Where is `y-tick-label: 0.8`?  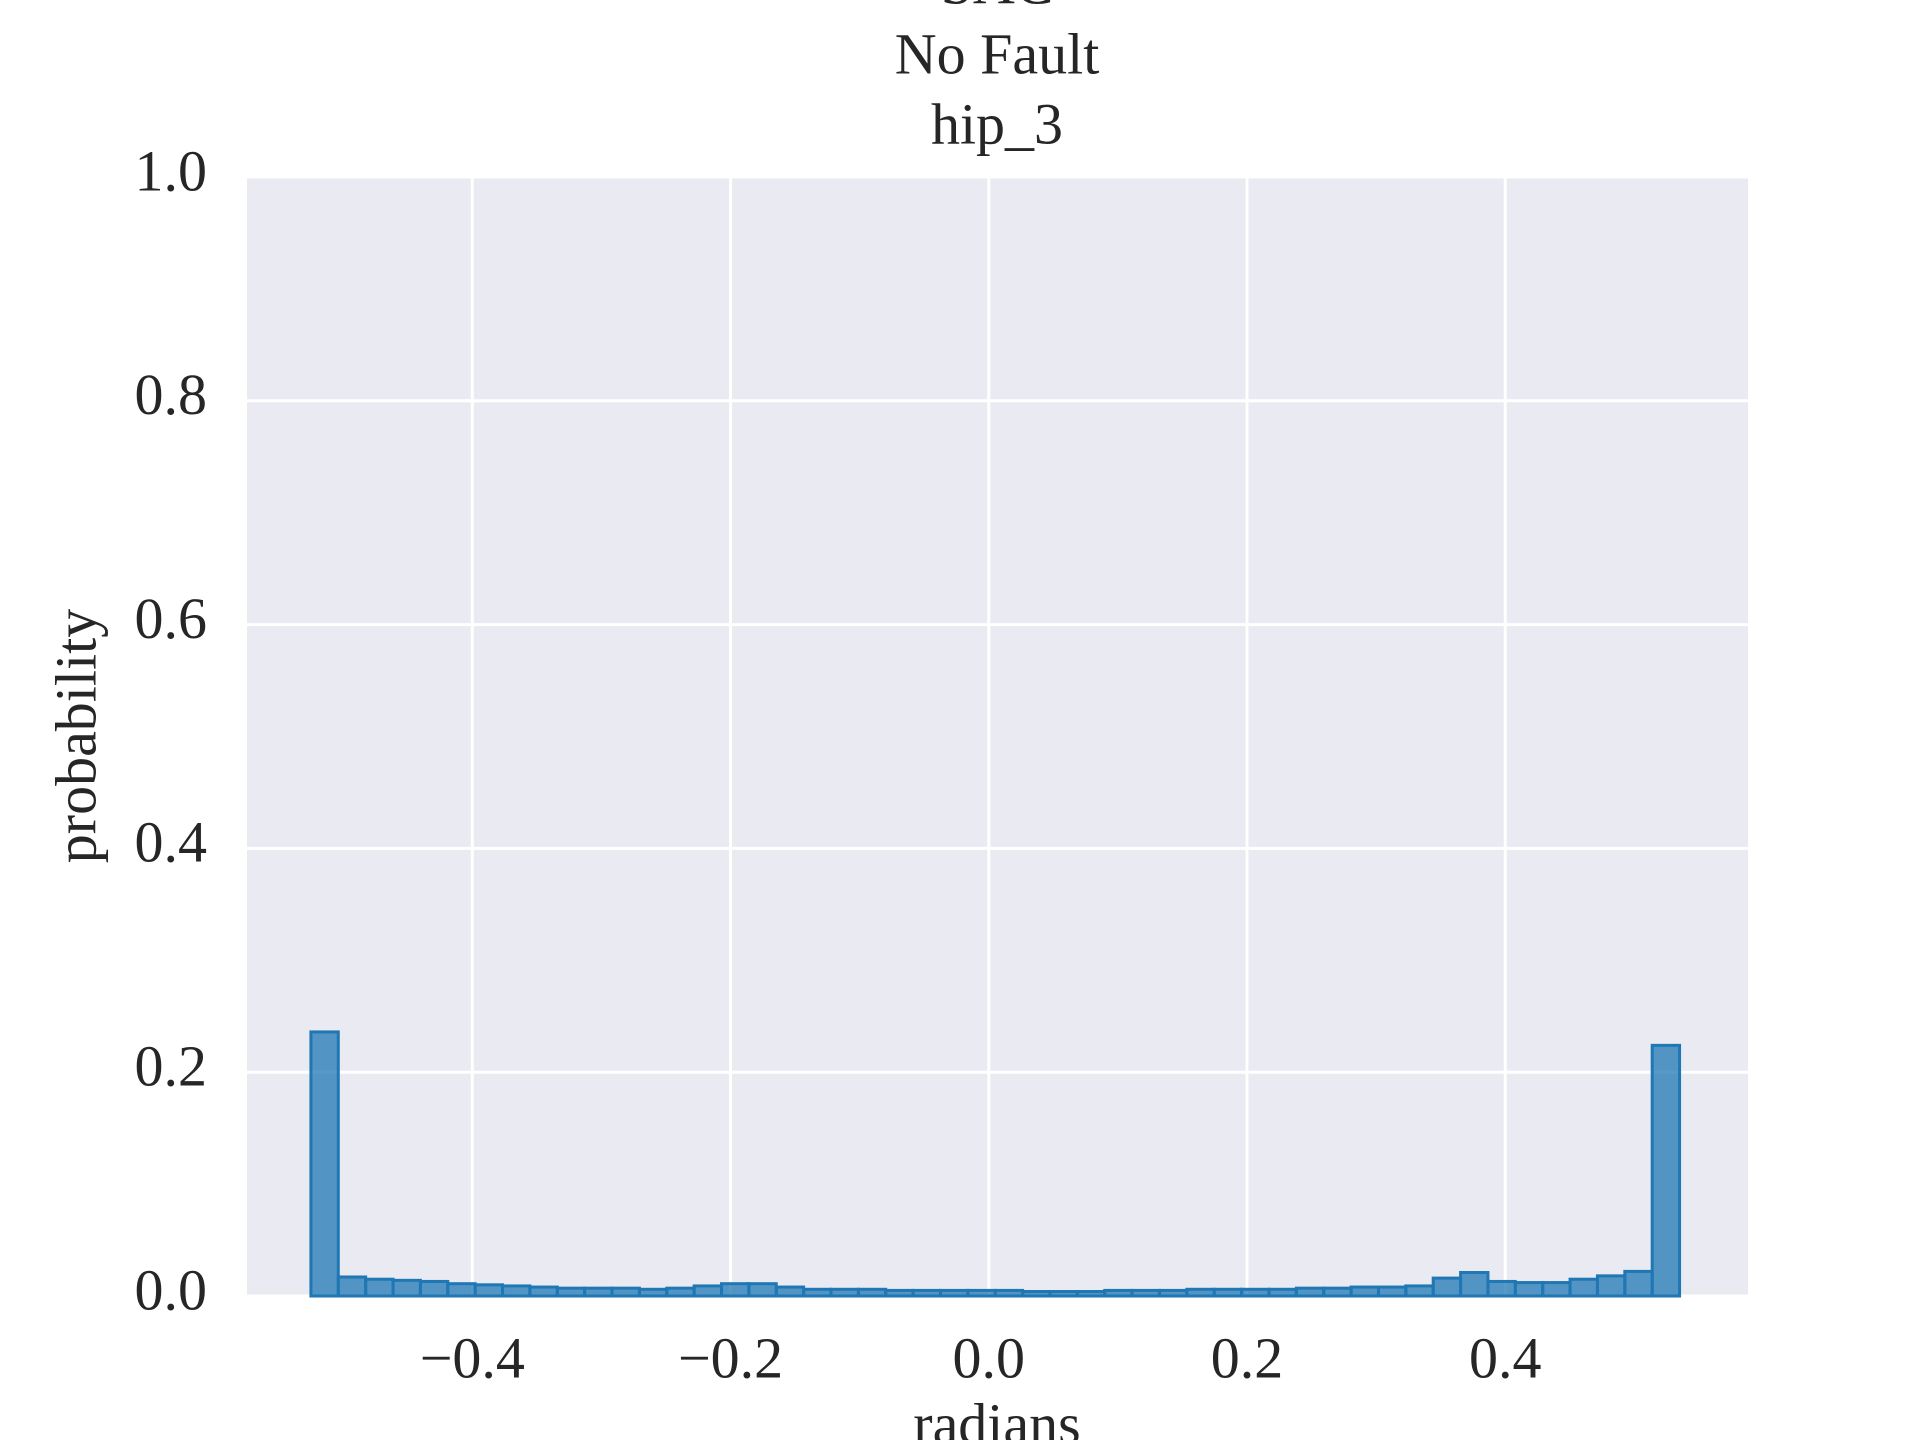 y-tick-label: 0.8 is located at coordinates (171, 394).